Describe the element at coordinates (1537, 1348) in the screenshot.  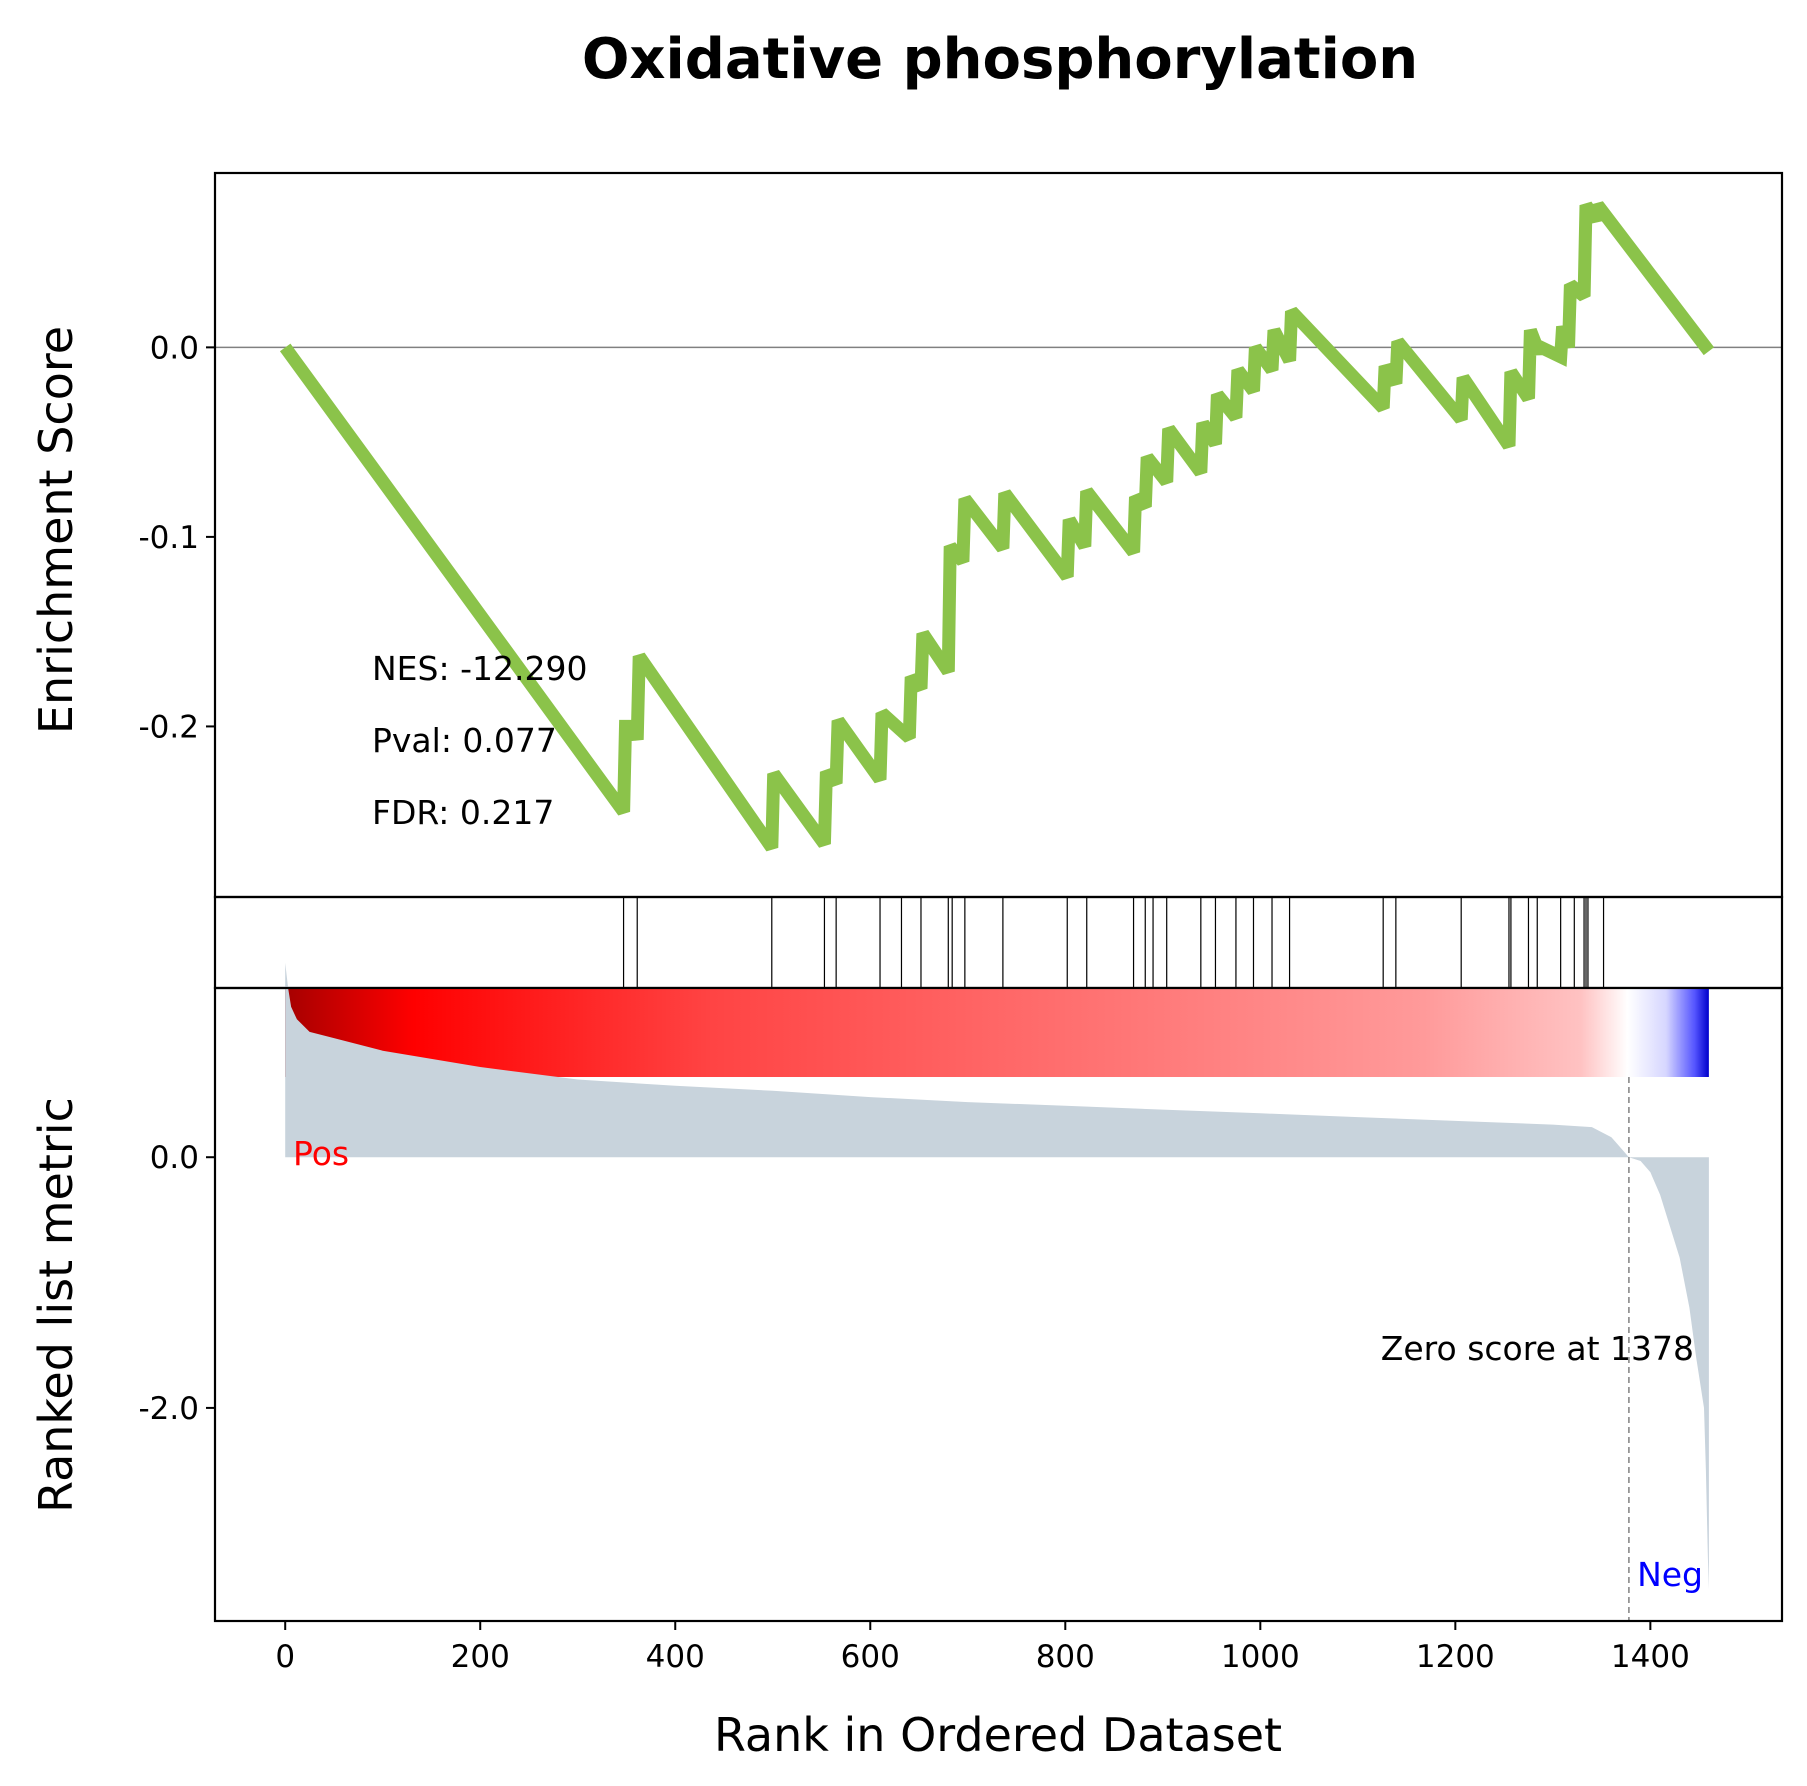
I see `zero-score-label: Zero score at 1378` at that location.